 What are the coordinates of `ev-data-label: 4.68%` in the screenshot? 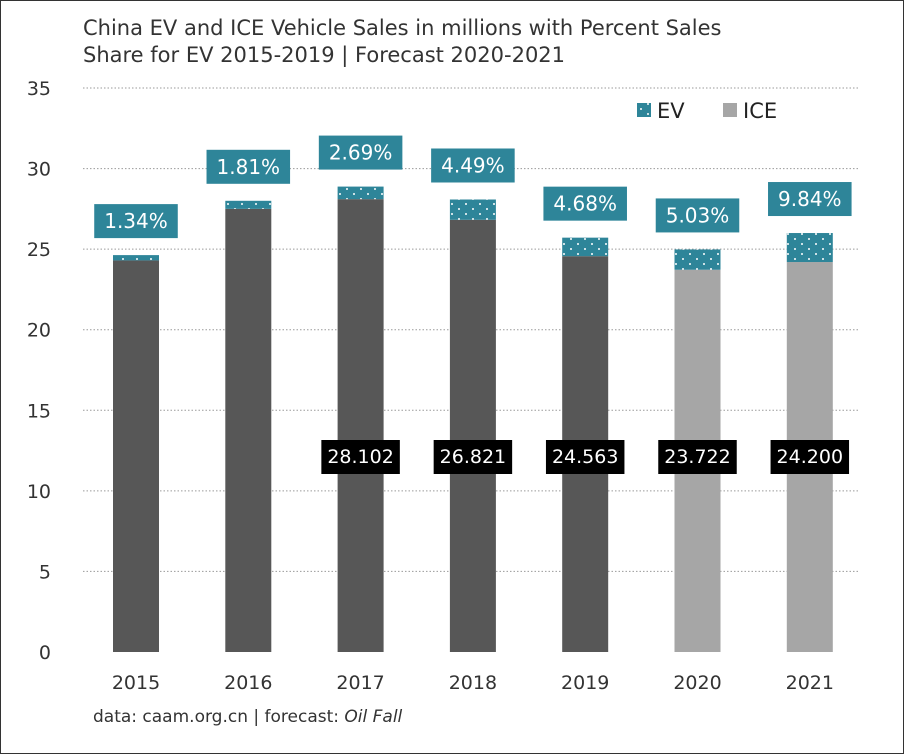 It's located at (585, 203).